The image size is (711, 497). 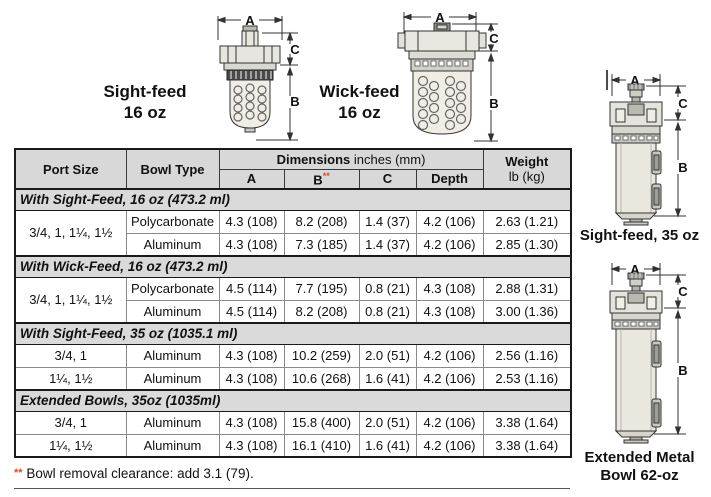 What do you see at coordinates (70, 169) in the screenshot?
I see `col-header-port-size: Port Size` at bounding box center [70, 169].